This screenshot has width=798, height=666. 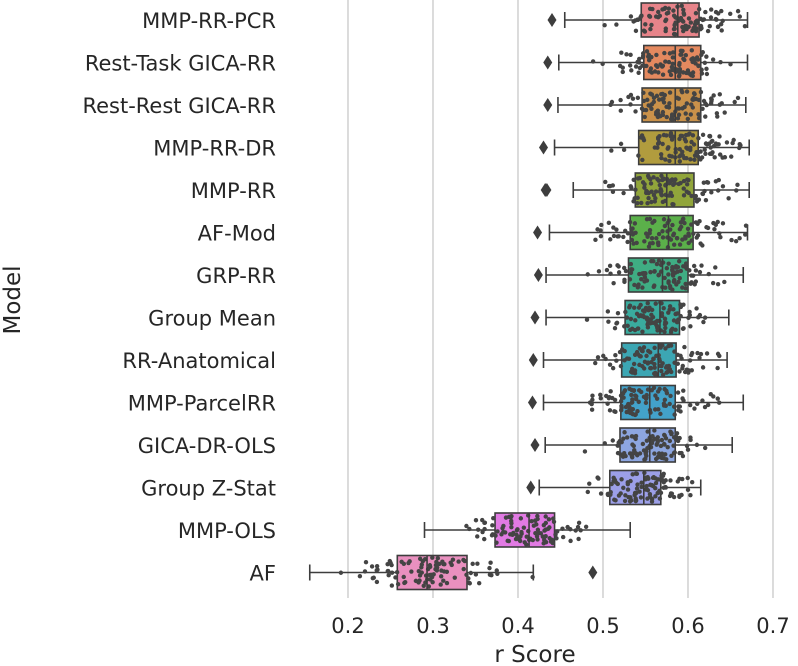 I want to click on model-label: GRP-RR, so click(x=236, y=276).